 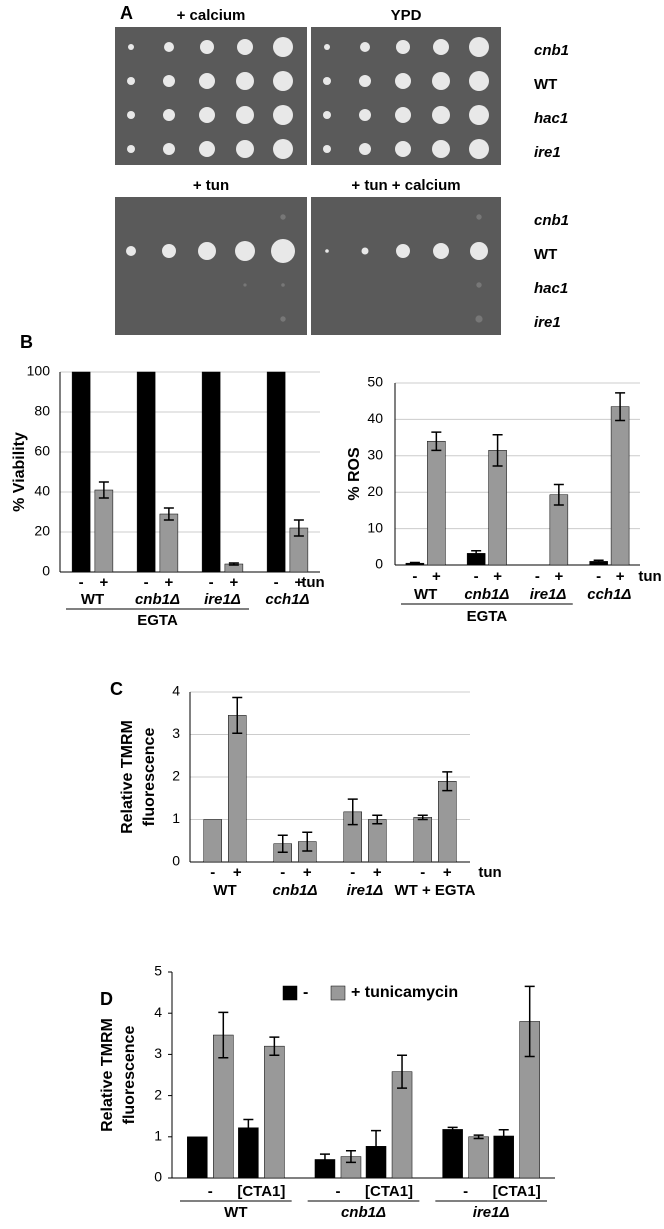 What do you see at coordinates (406, 15) in the screenshot?
I see `plate-title: YPD` at bounding box center [406, 15].